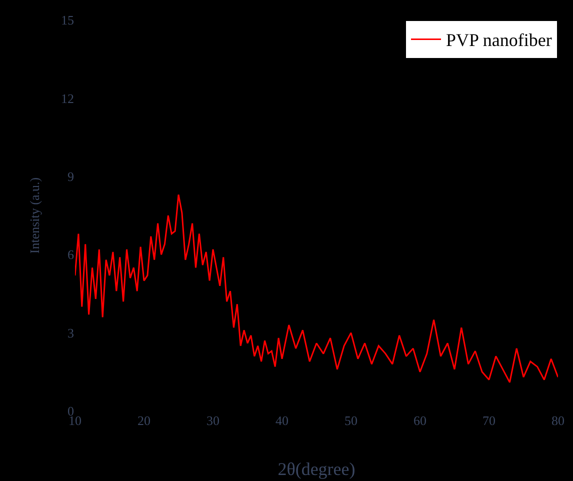  Describe the element at coordinates (144, 420) in the screenshot. I see `x-tick-label: 20` at that location.